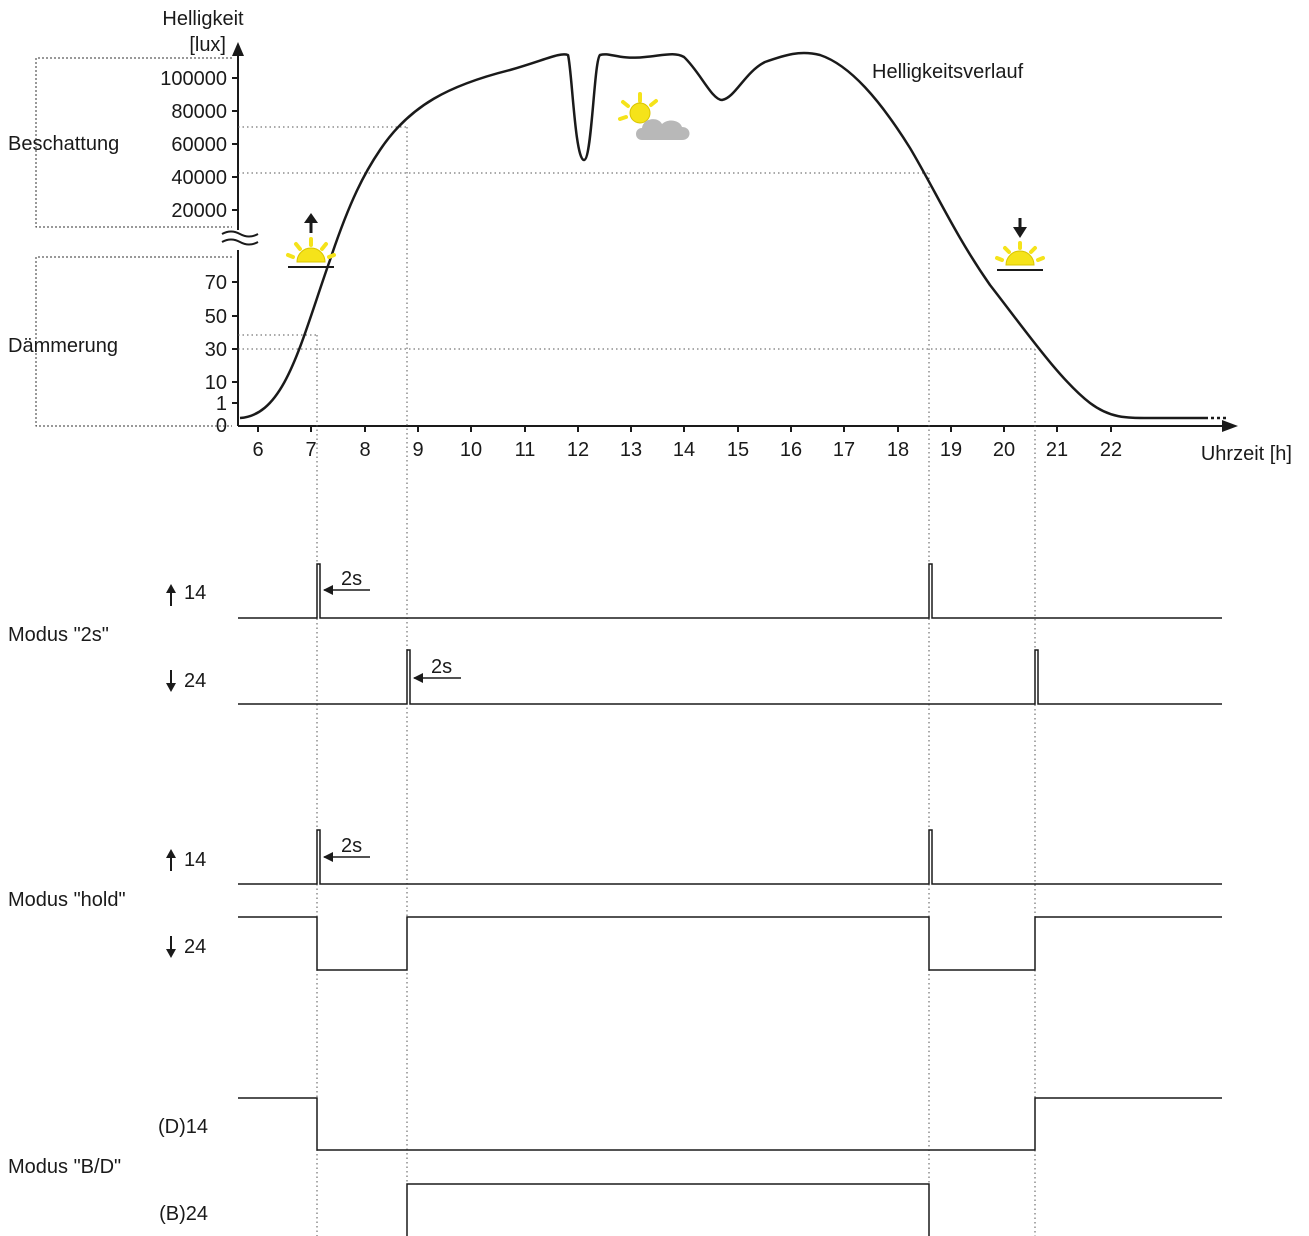 The height and width of the screenshot is (1236, 1309). Describe the element at coordinates (63, 144) in the screenshot. I see `shading-range-label: Beschattung` at that location.